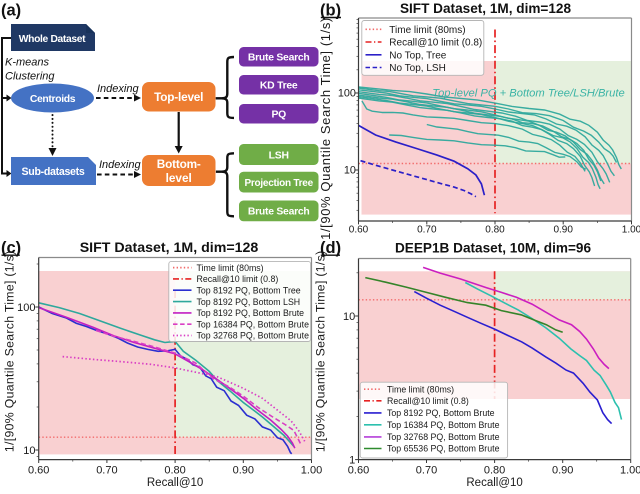 Image resolution: width=640 pixels, height=494 pixels. Describe the element at coordinates (249, 302) in the screenshot. I see `svg-text: Top 8192 PQ, Bottom LSH` at that location.